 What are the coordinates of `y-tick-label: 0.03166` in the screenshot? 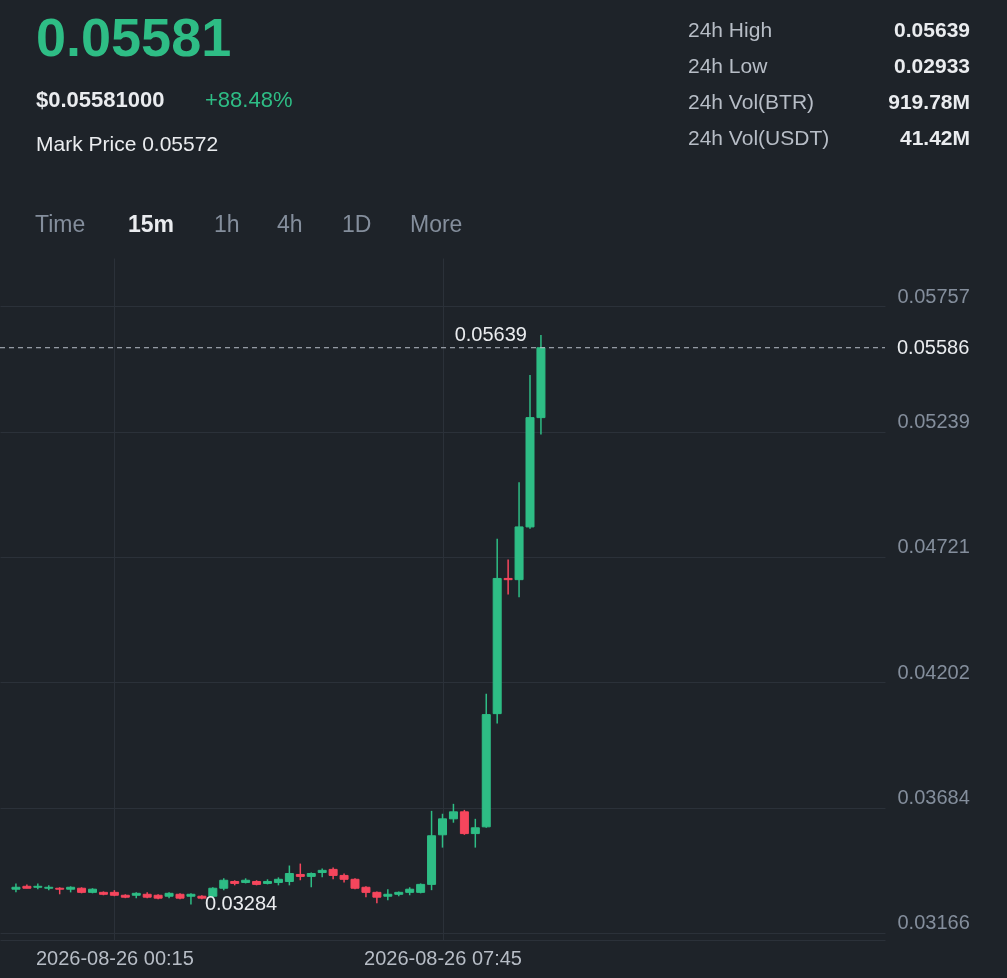 It's located at (933, 922).